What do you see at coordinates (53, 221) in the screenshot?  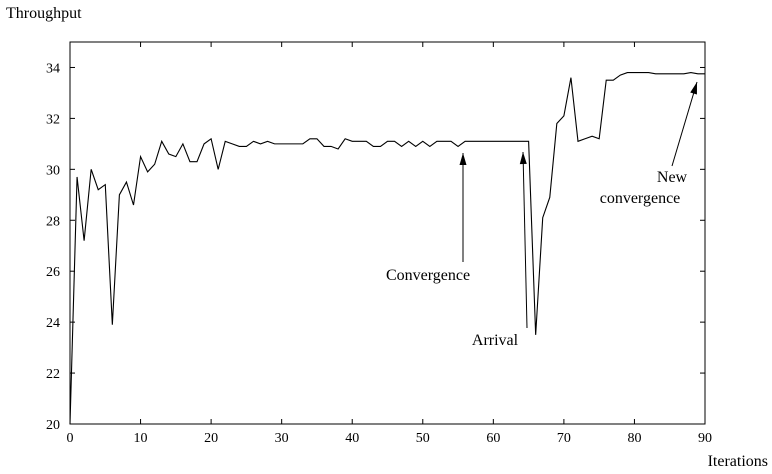 I see `y-tick-label: 28` at bounding box center [53, 221].